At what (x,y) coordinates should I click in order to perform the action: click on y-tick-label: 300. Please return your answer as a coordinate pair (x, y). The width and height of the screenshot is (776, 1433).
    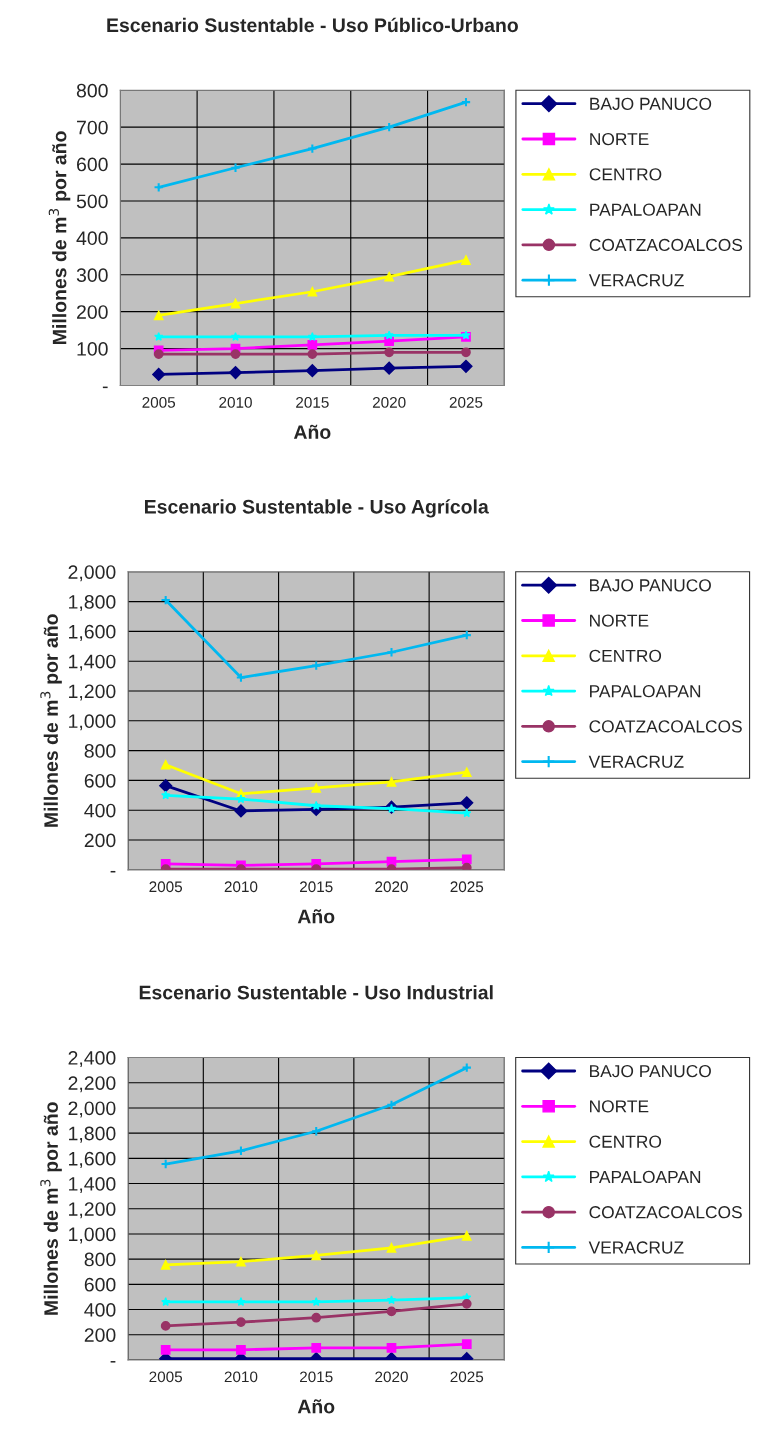
    Looking at the image, I should click on (92, 275).